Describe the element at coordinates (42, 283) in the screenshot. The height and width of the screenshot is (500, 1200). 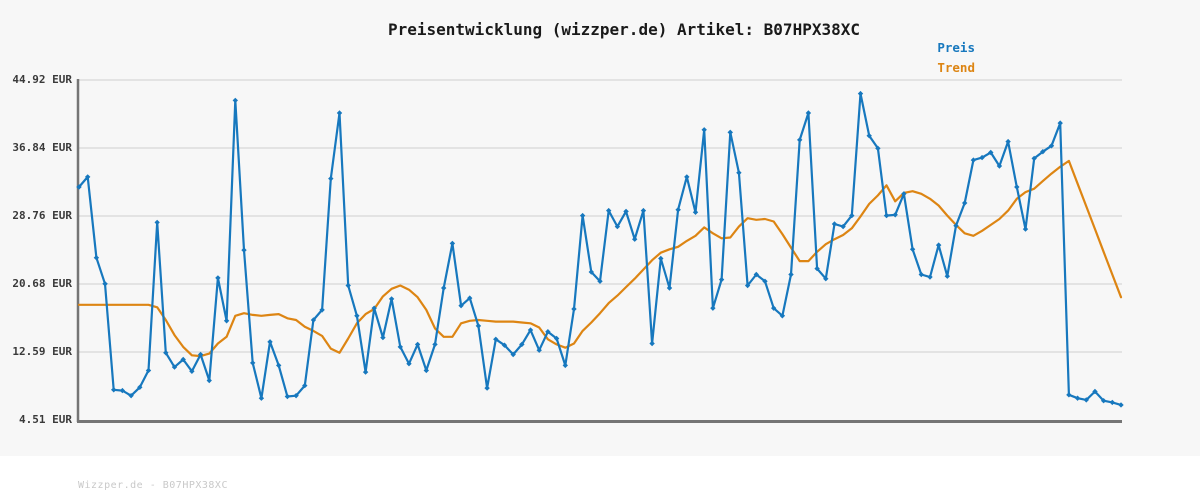
I see `y-axis-tick-label: 20.68 EUR` at that location.